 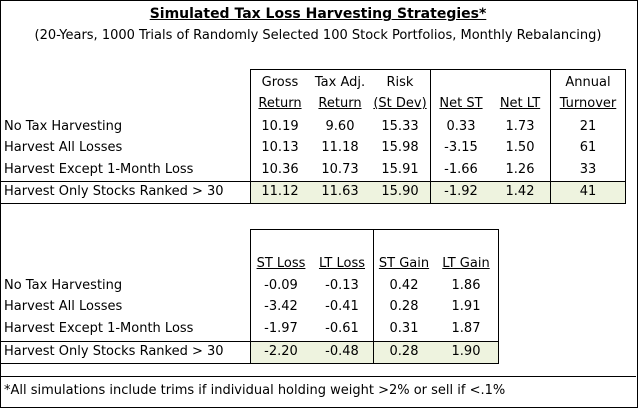 What do you see at coordinates (313, 203) in the screenshot?
I see `table1-highlight-bottom` at bounding box center [313, 203].